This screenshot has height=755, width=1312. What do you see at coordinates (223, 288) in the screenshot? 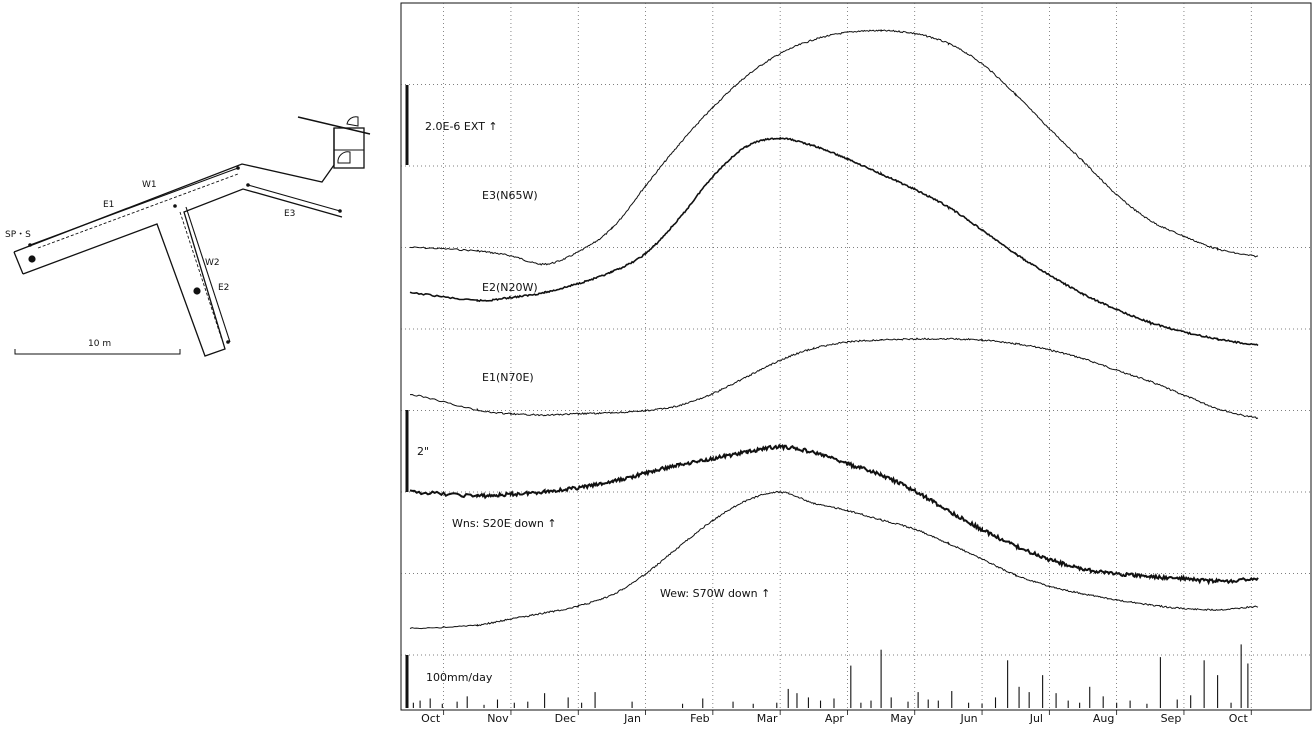
I see `label-e2: E2` at bounding box center [223, 288].